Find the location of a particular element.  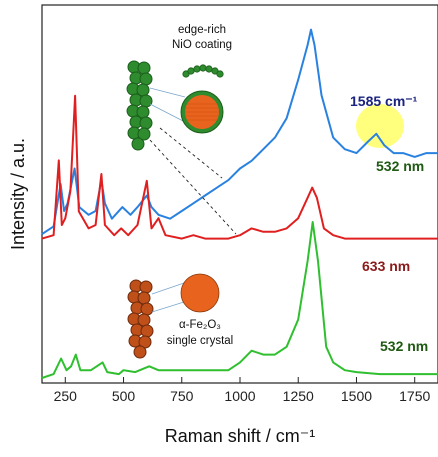

series-label-532-top: 532 nm is located at coordinates (400, 166).